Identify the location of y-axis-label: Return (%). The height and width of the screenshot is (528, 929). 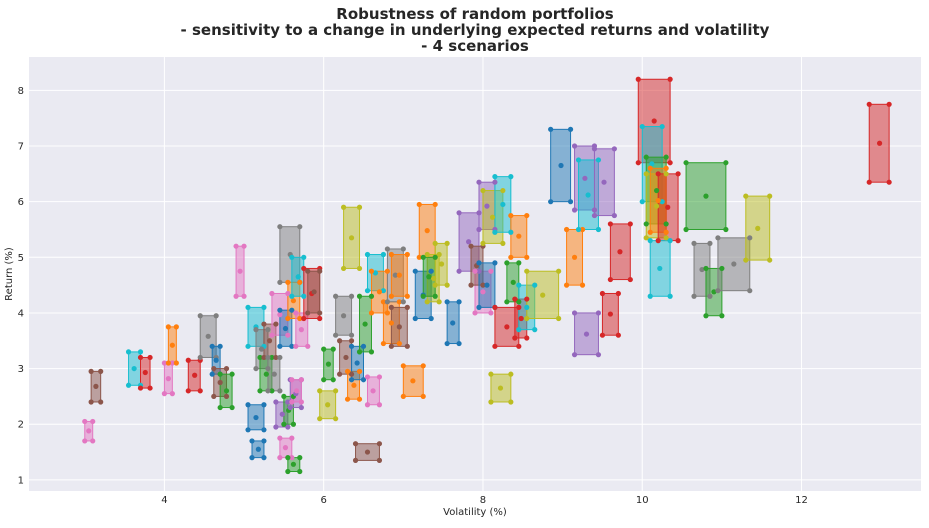
(9, 274).